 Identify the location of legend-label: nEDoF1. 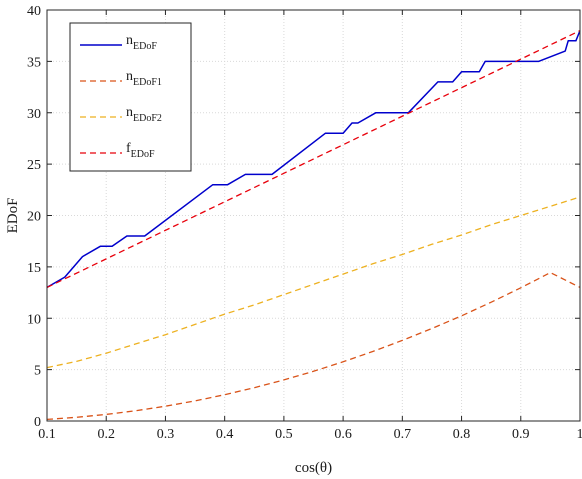
(144, 78).